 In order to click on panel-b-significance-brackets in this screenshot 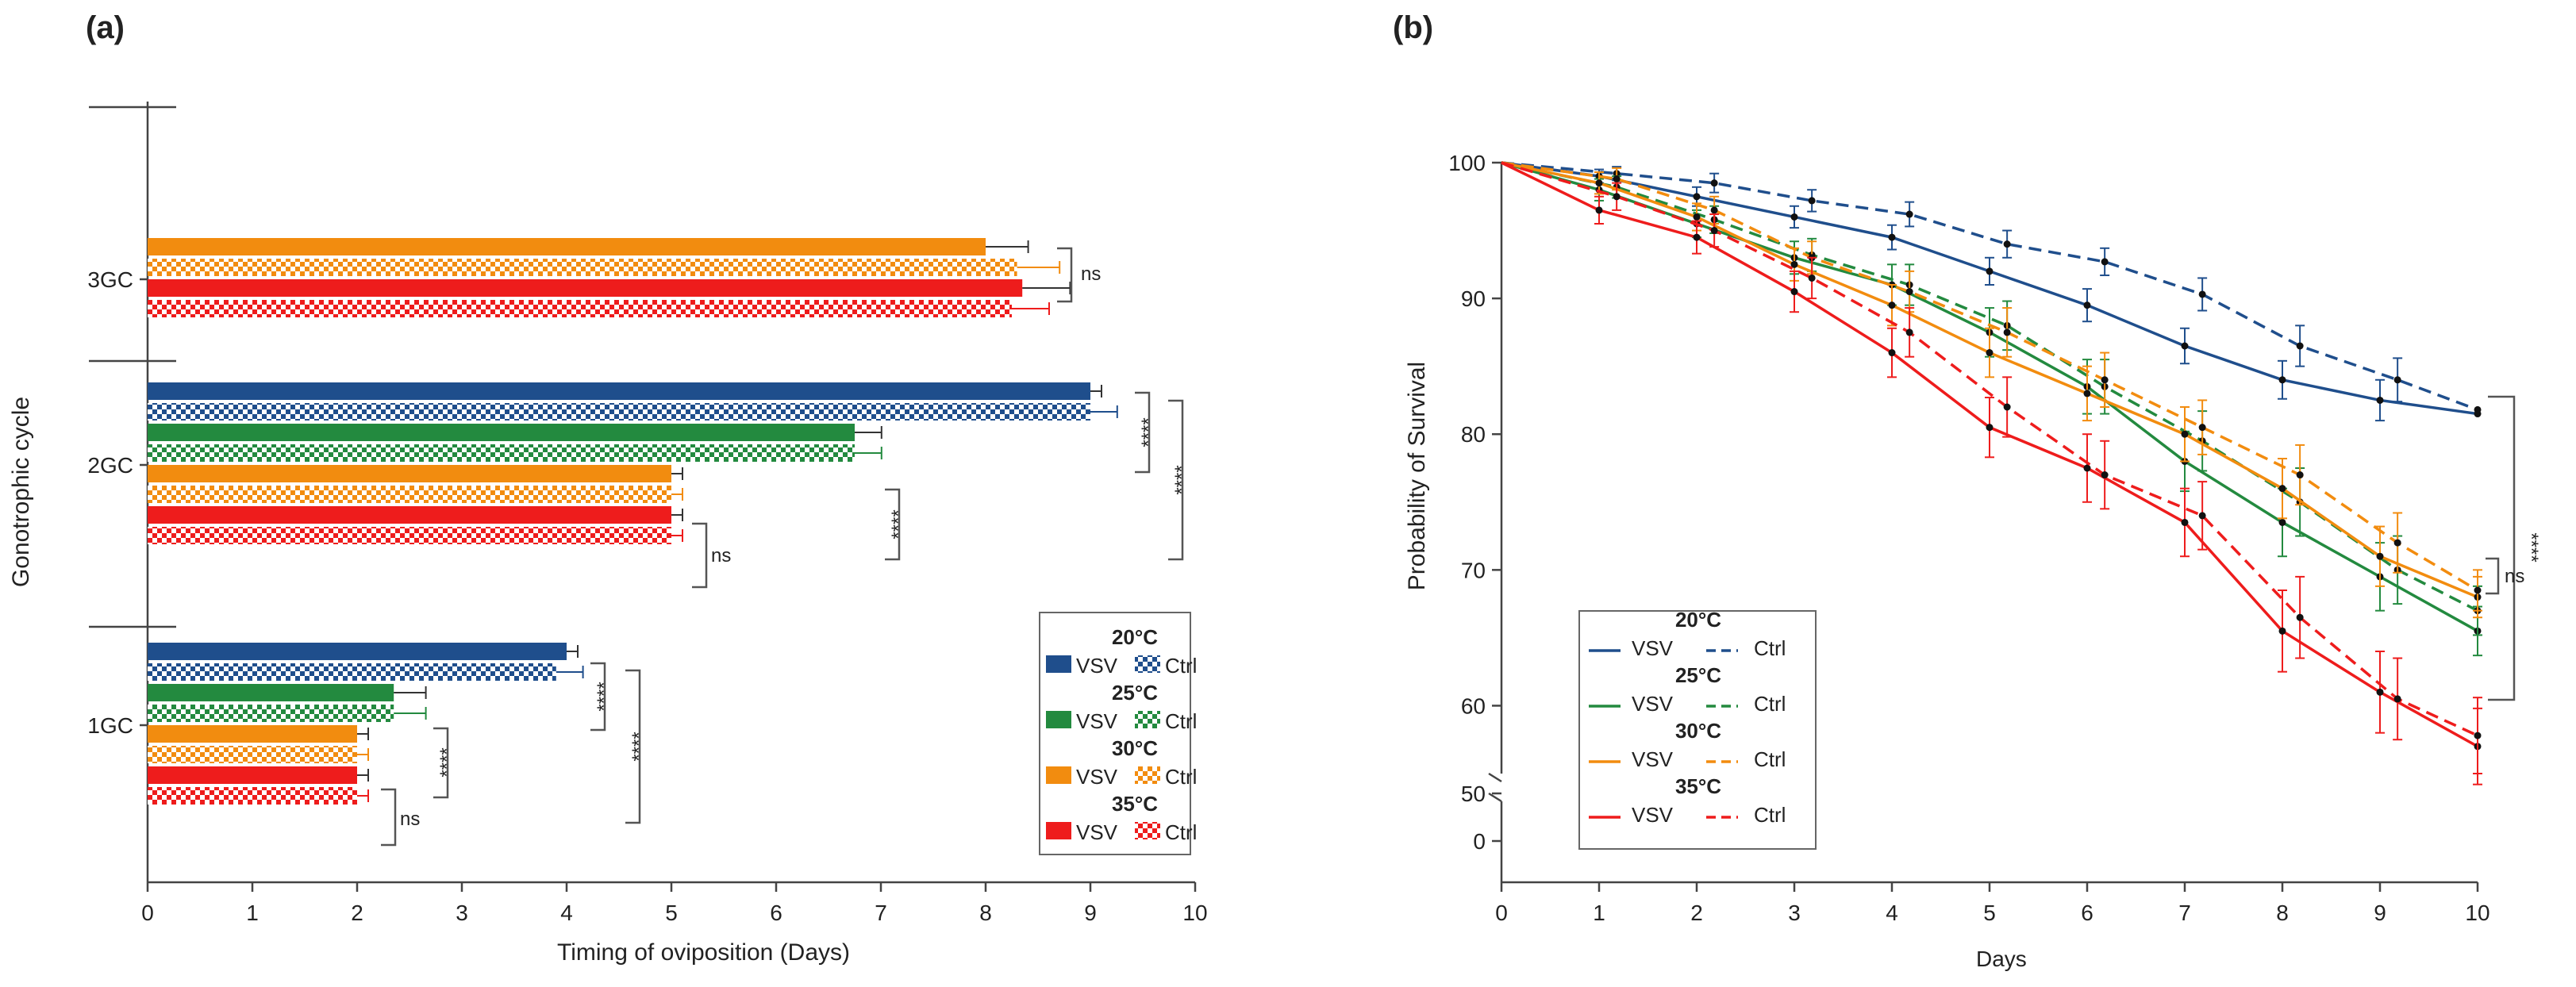, I will do `click(2501, 548)`.